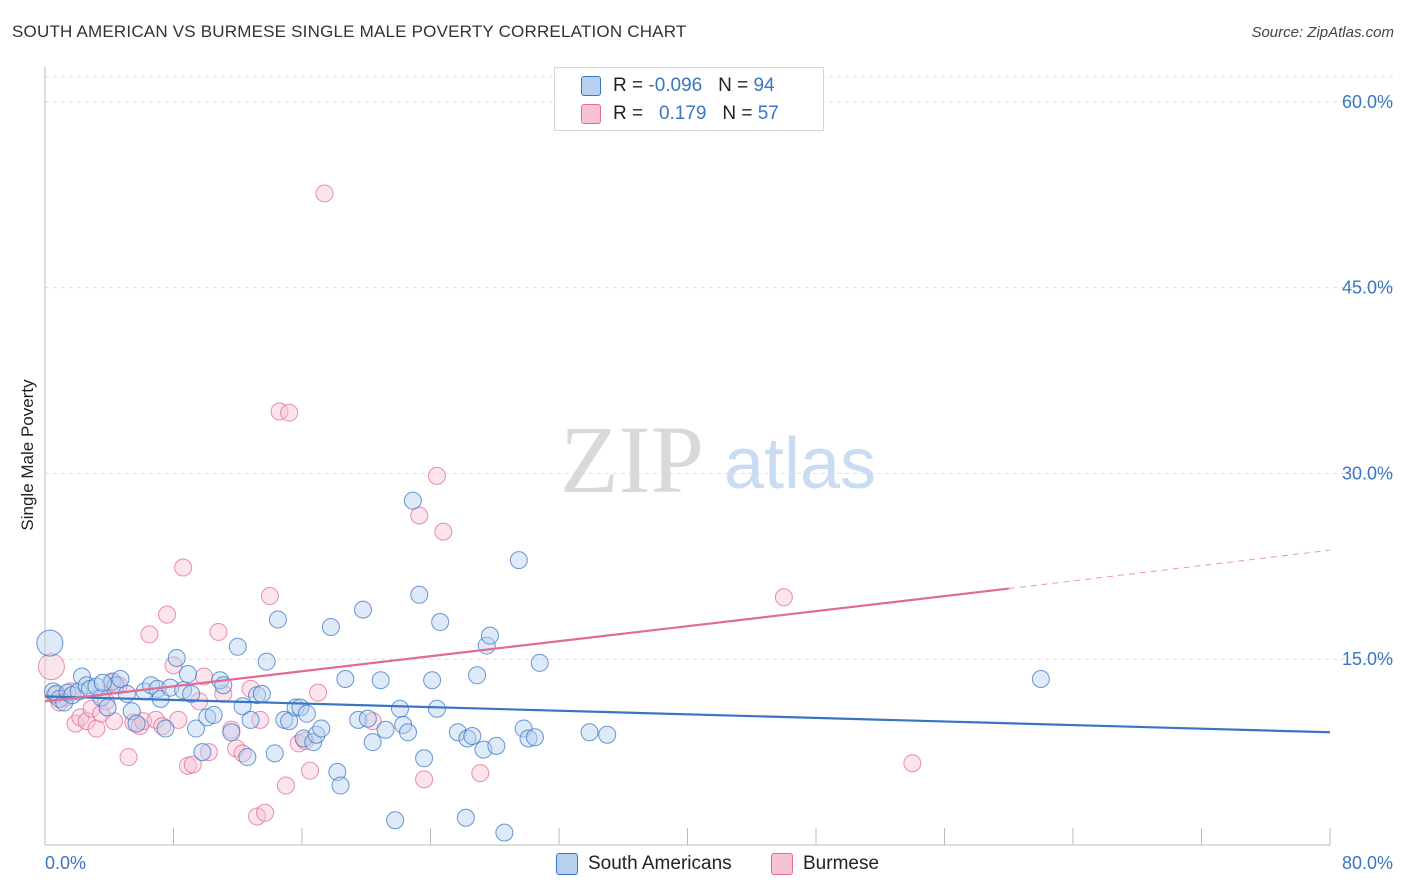 This screenshot has width=1406, height=892. What do you see at coordinates (1367, 659) in the screenshot?
I see `y-tick-label: 15.0%` at bounding box center [1367, 659].